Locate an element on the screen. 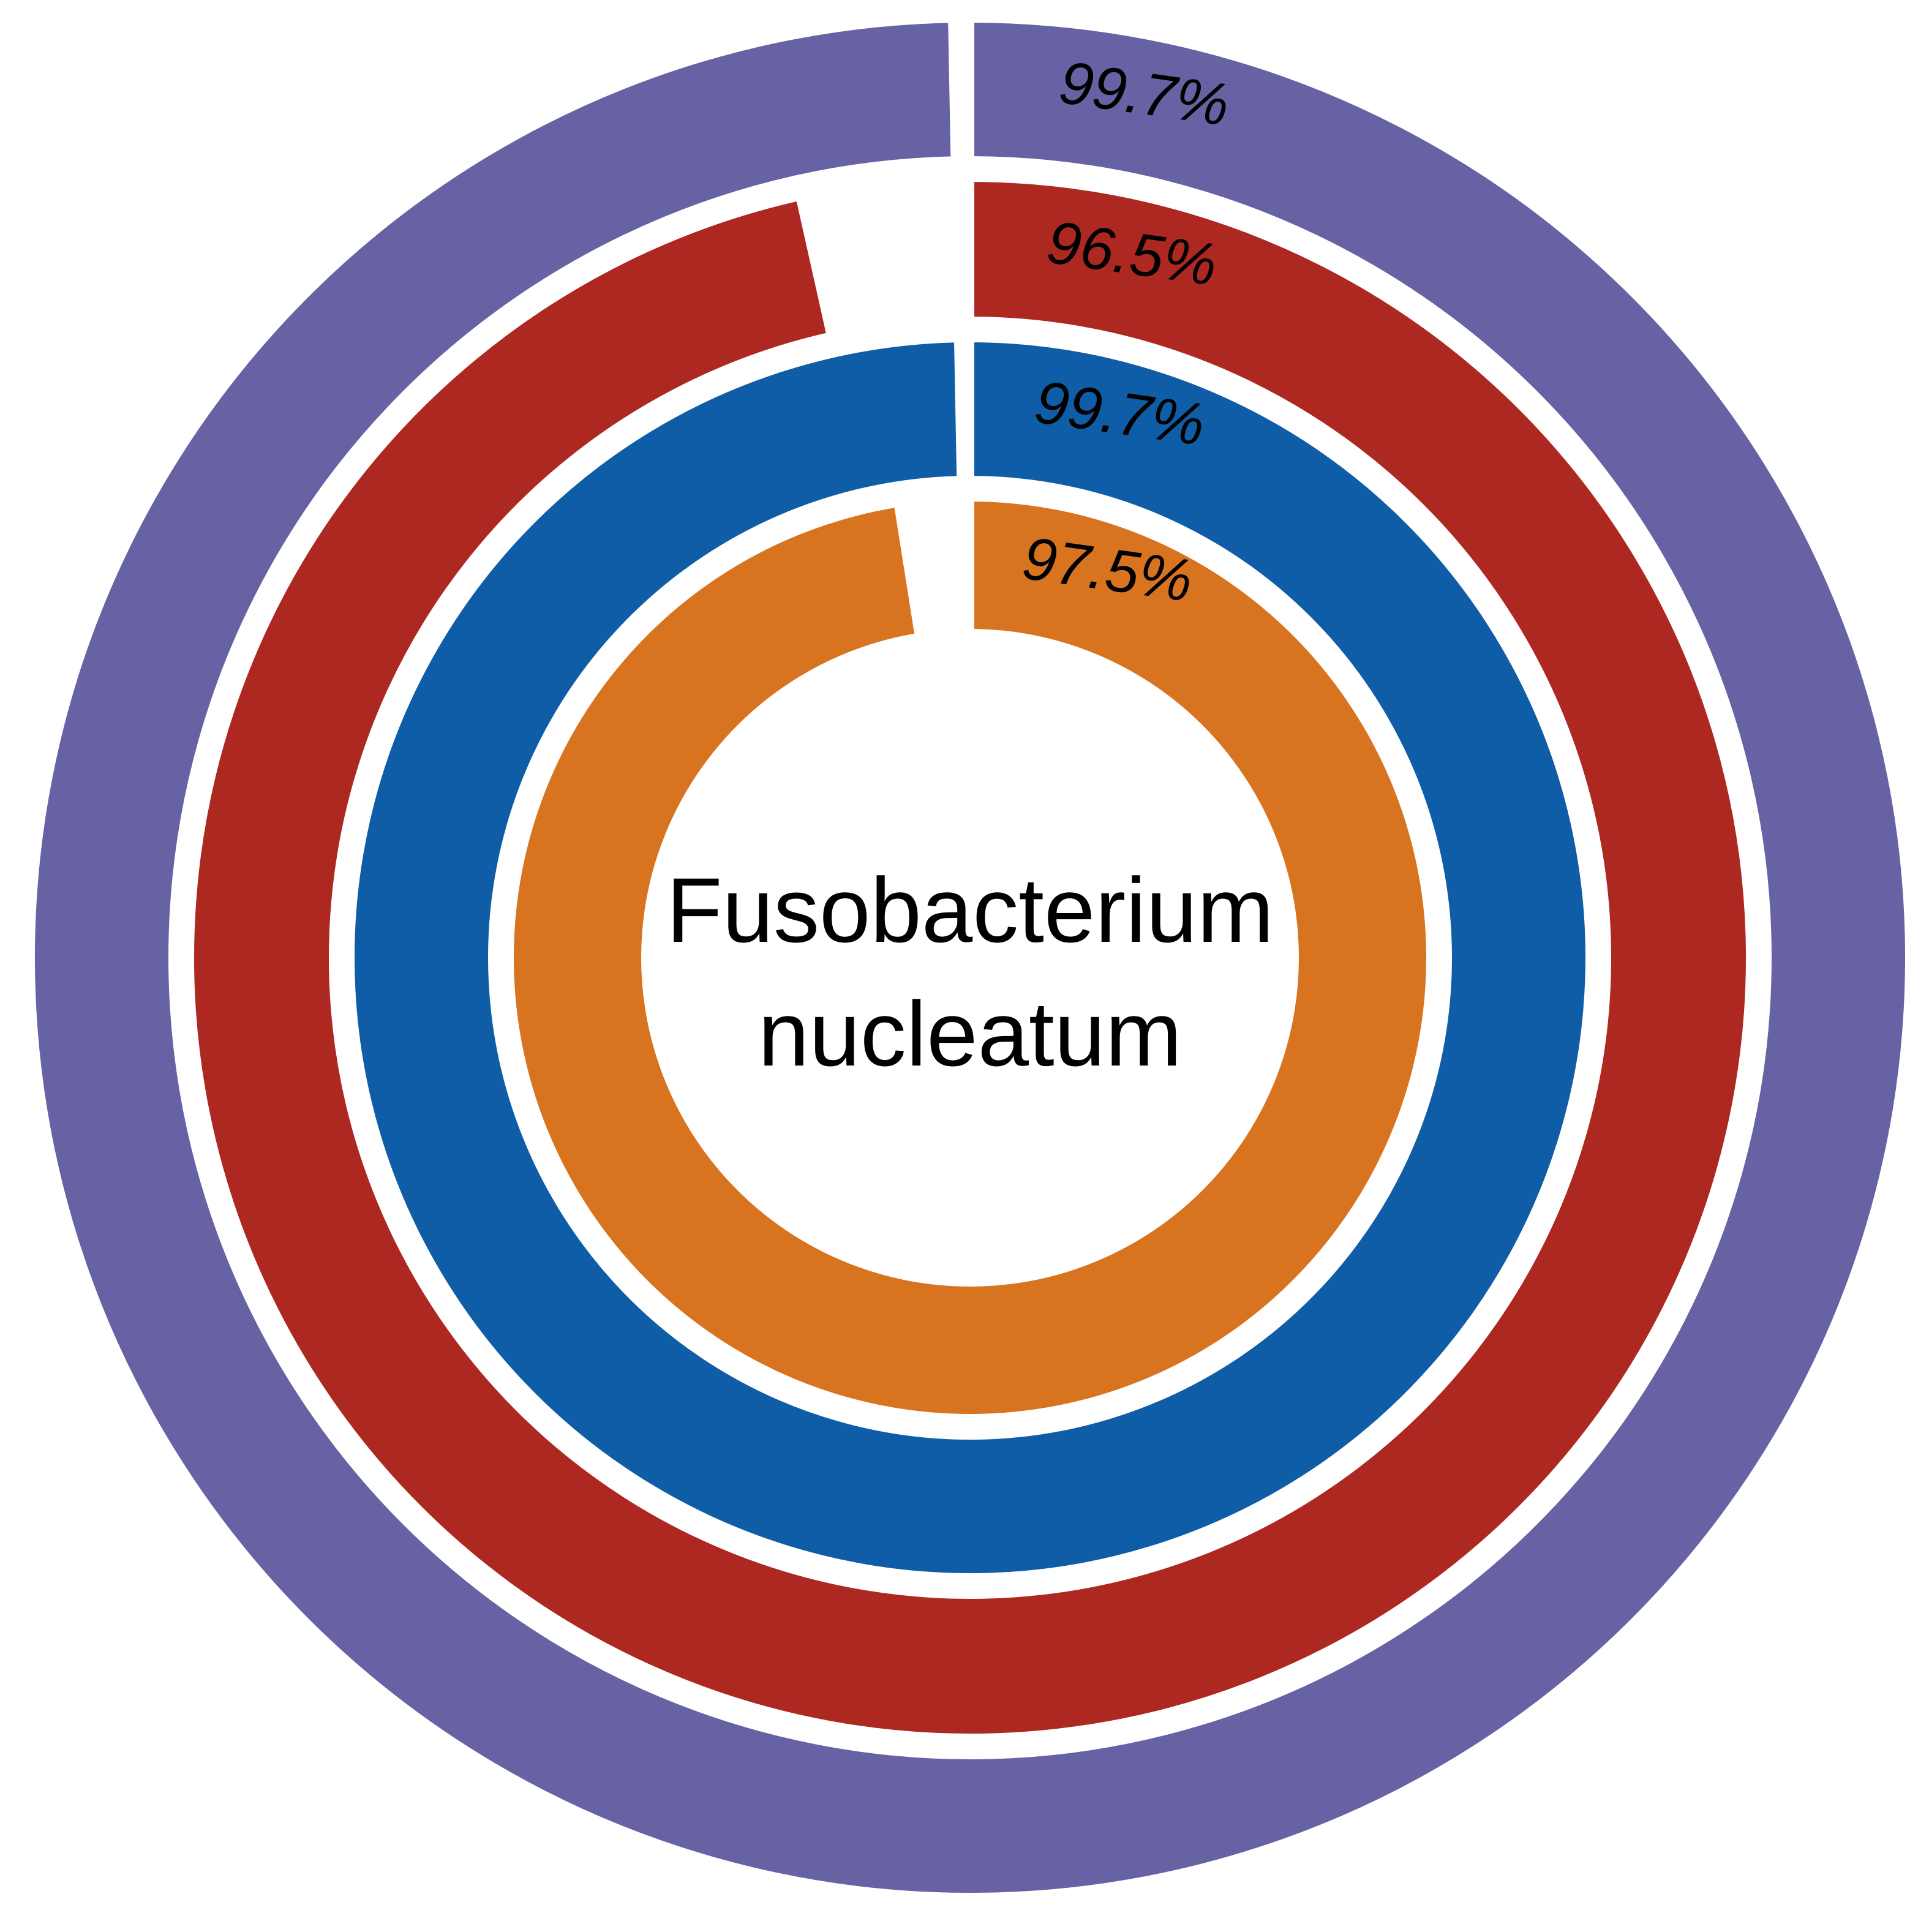 The width and height of the screenshot is (1929, 1932). center-label-line-2: nucleatum is located at coordinates (970, 1033).